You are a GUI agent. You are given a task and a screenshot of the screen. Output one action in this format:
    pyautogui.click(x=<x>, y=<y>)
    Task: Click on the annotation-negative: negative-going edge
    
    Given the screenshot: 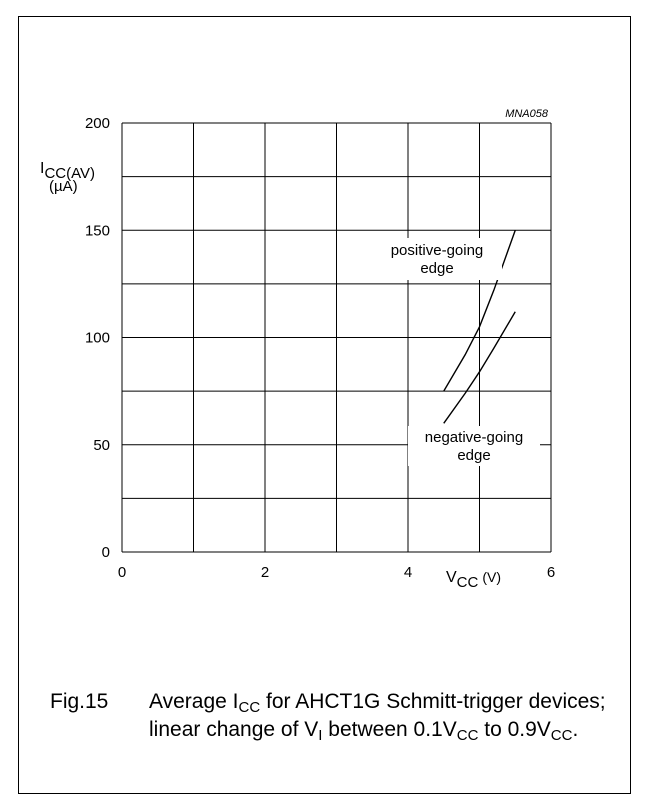 What is the action you would take?
    pyautogui.click(x=474, y=446)
    